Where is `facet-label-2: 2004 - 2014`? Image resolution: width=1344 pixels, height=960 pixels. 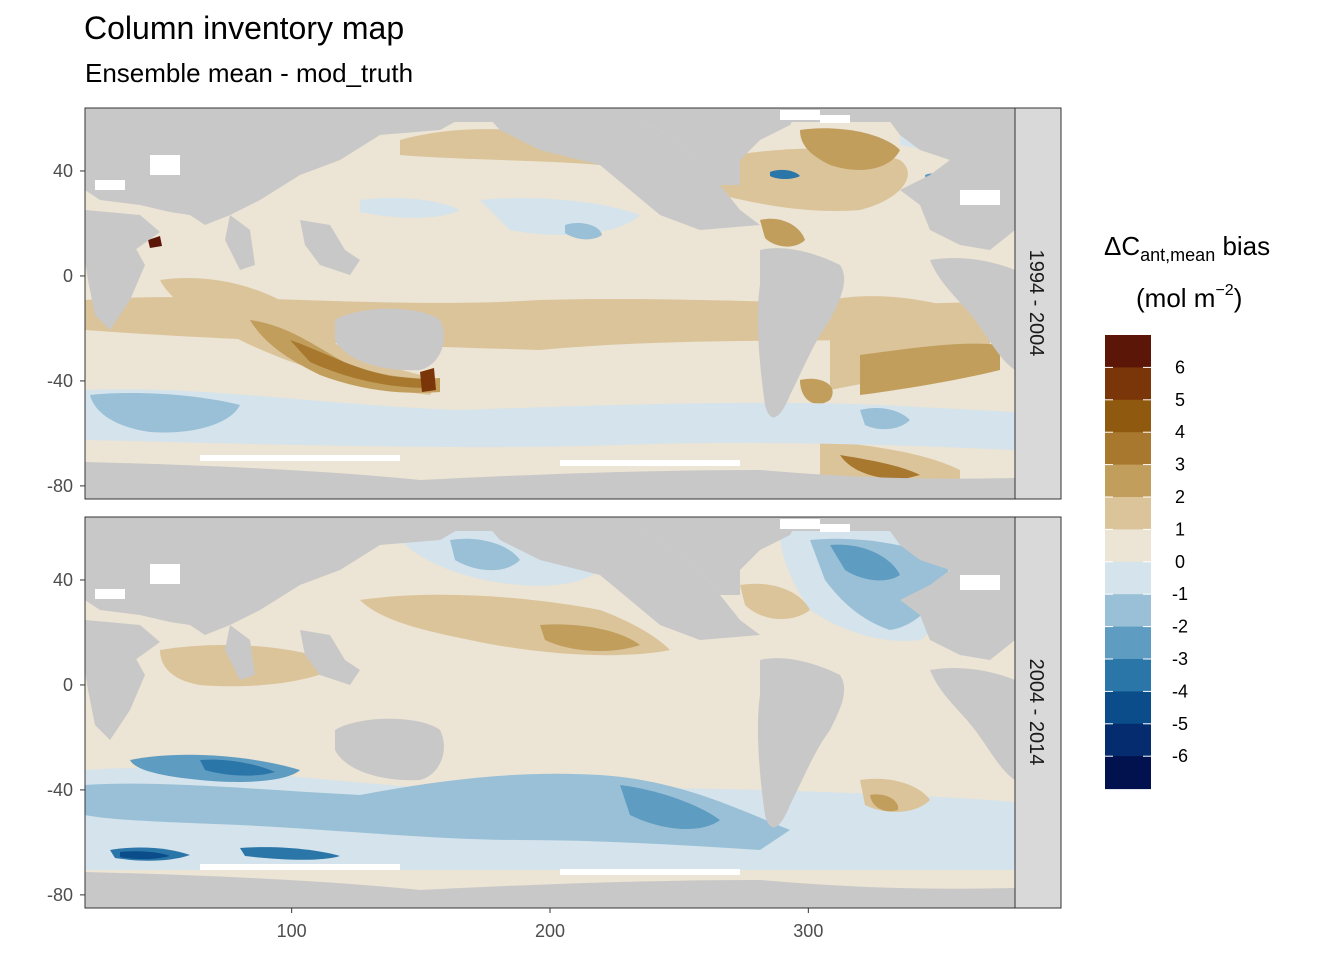 facet-label-2: 2004 - 2014 is located at coordinates (1036, 712).